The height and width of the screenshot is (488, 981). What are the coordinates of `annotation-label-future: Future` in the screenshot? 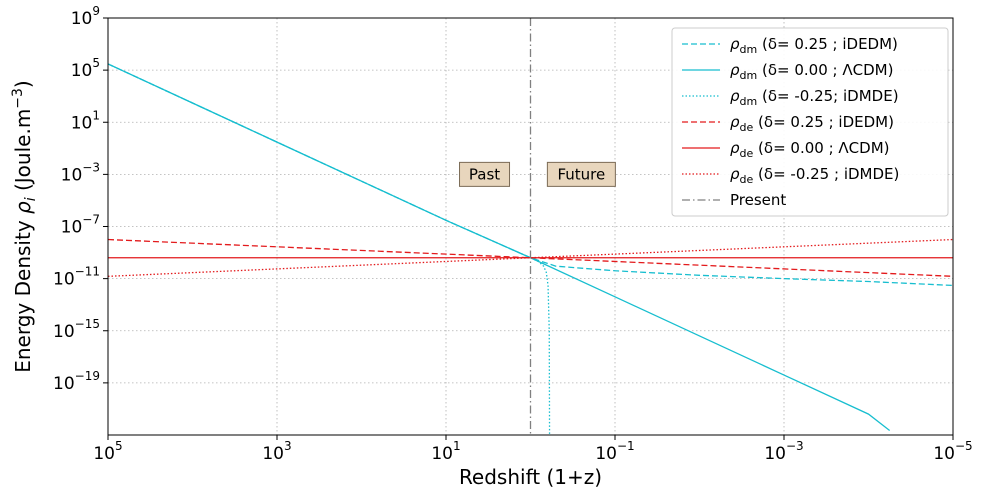 It's located at (581, 174).